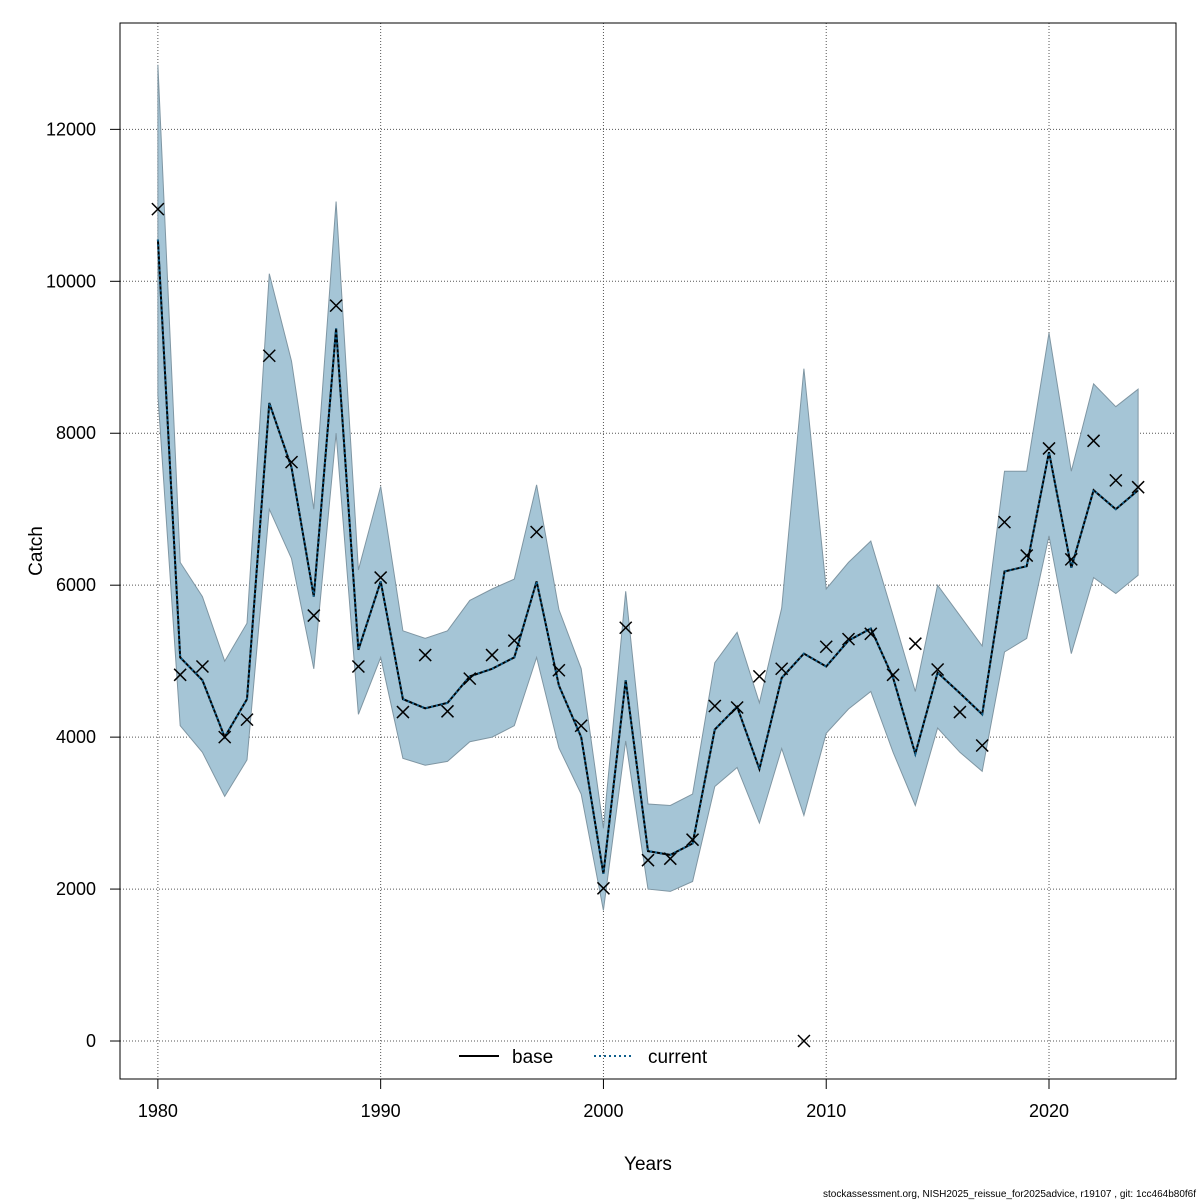 The image size is (1200, 1200). Describe the element at coordinates (76, 433) in the screenshot. I see `y-tick-label: 8000` at that location.